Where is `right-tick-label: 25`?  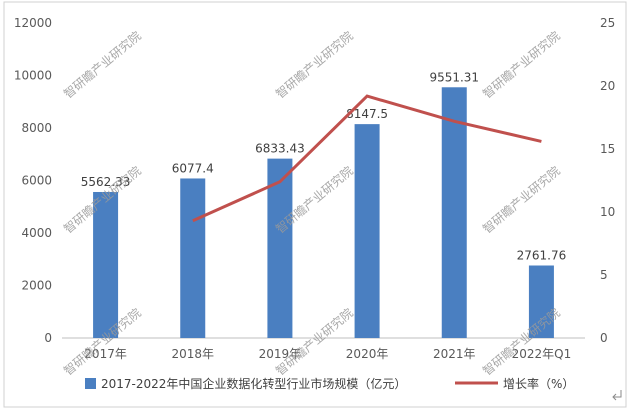
right-tick-label: 25 is located at coordinates (607, 23).